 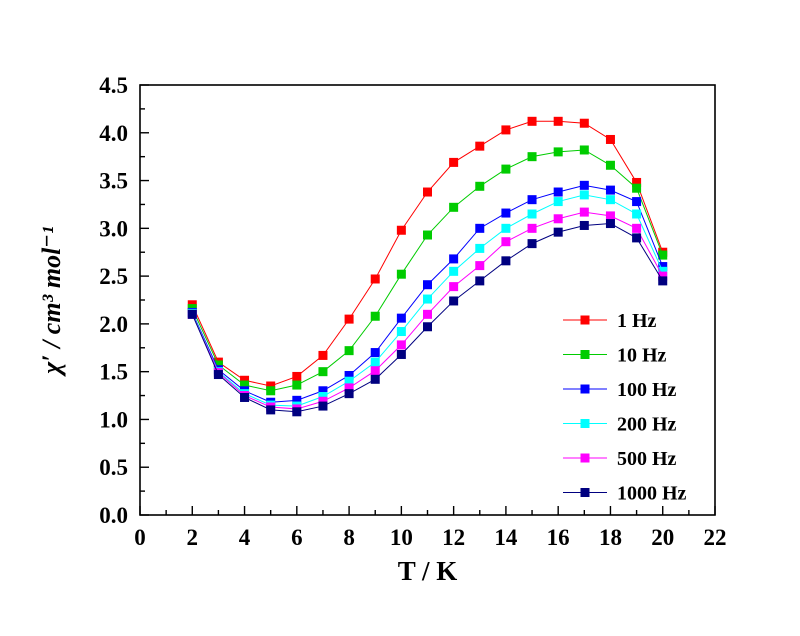 I want to click on x-tick-label: 2, so click(x=193, y=537).